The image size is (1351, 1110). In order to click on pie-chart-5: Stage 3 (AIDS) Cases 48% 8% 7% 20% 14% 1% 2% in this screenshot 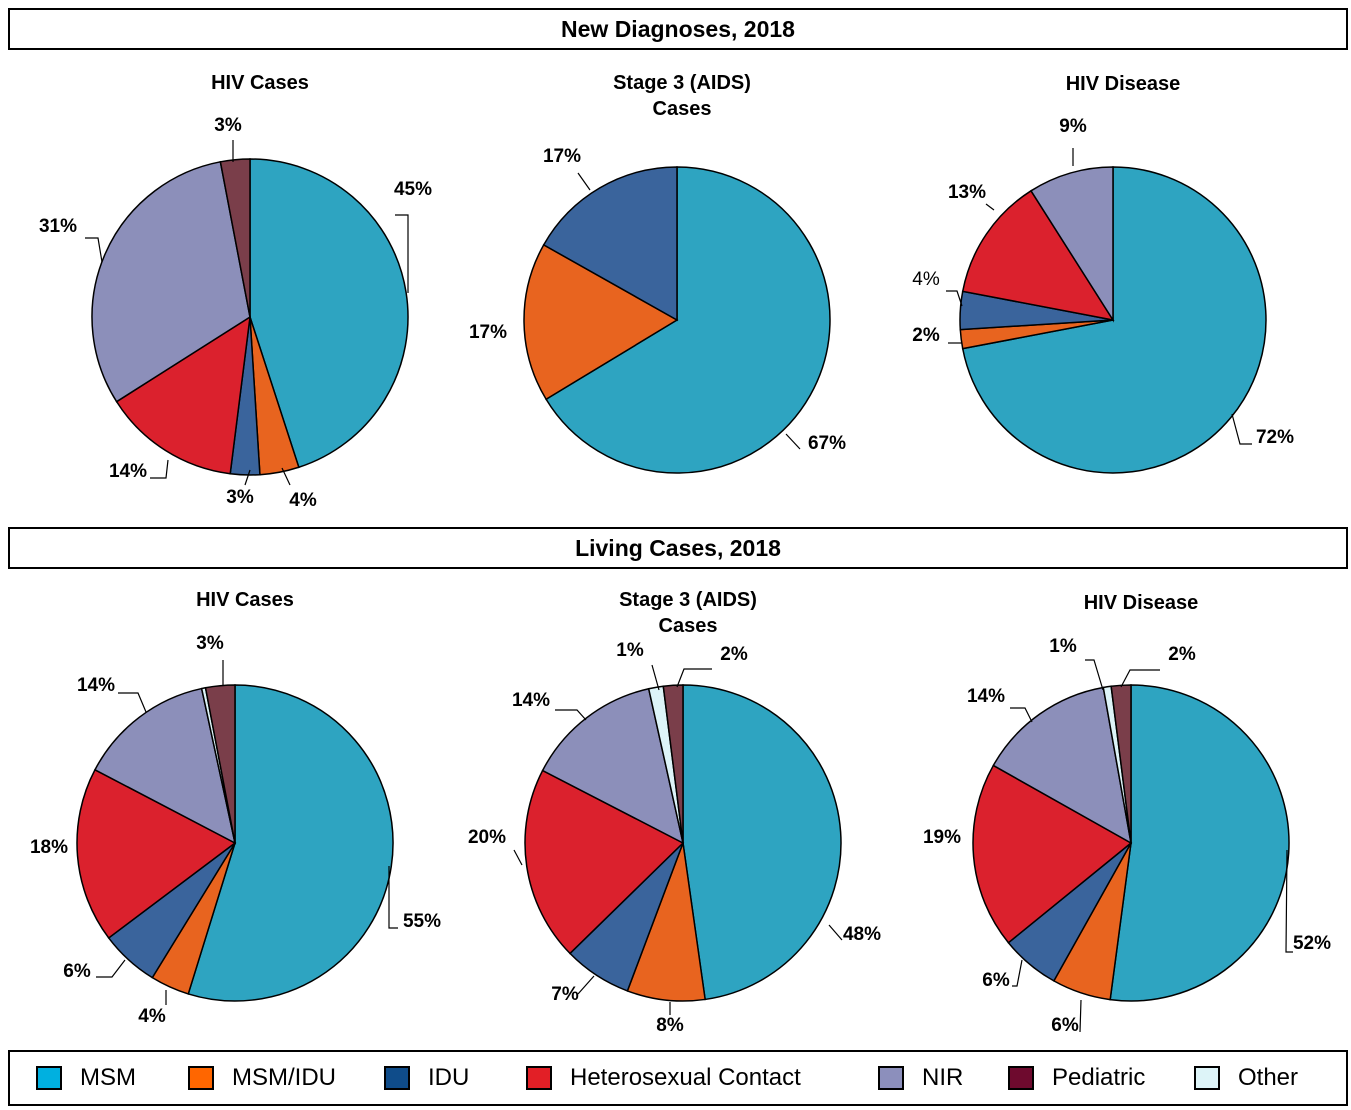, I will do `click(674, 812)`.